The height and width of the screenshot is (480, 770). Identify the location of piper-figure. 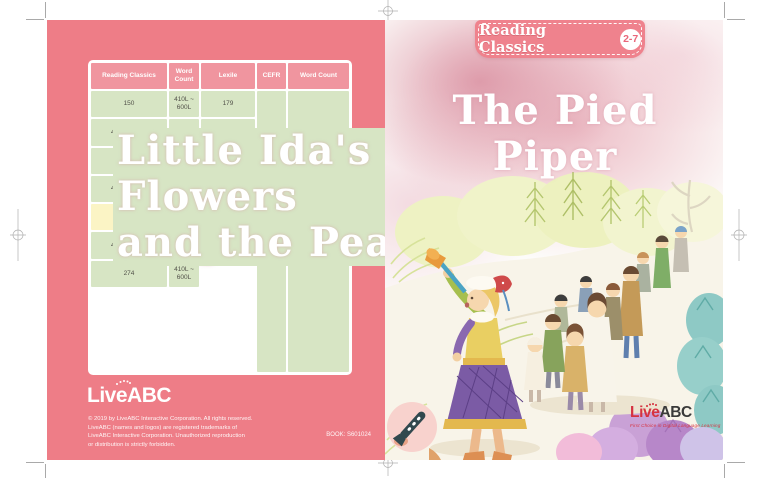
(482, 354).